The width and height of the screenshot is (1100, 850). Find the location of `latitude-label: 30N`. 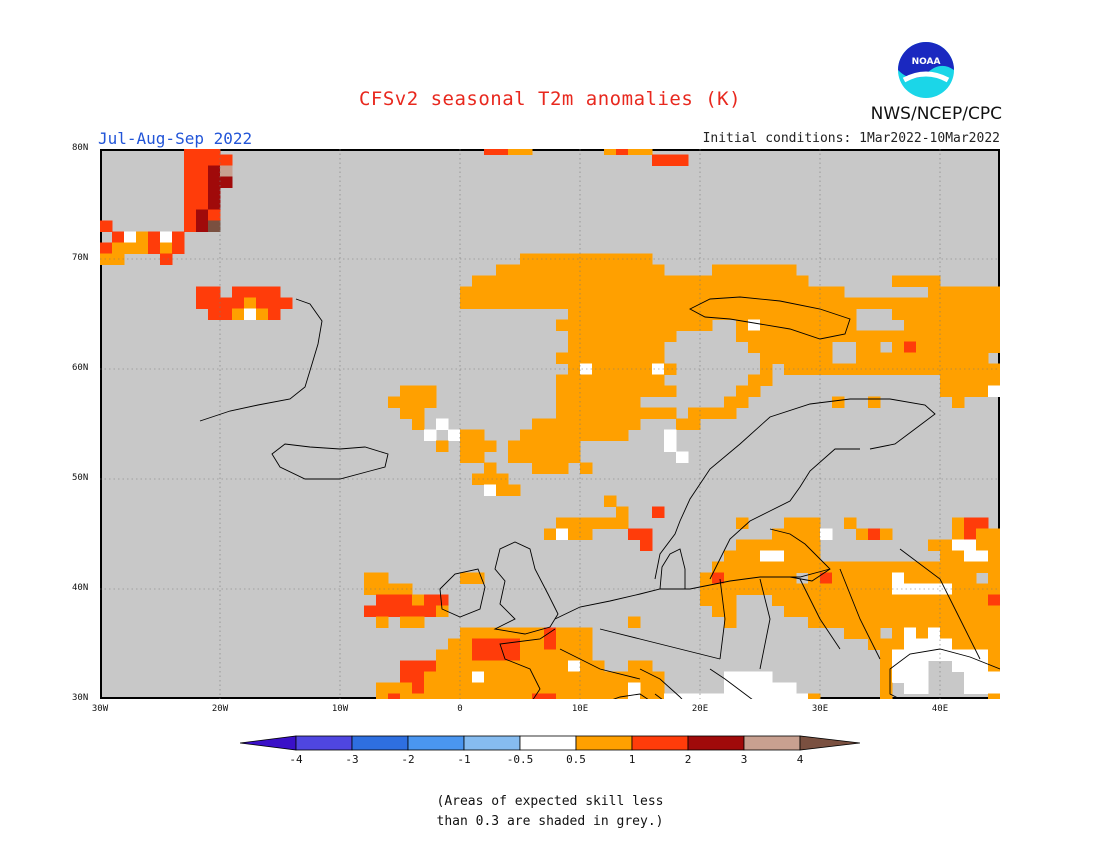

latitude-label: 30N is located at coordinates (80, 698).